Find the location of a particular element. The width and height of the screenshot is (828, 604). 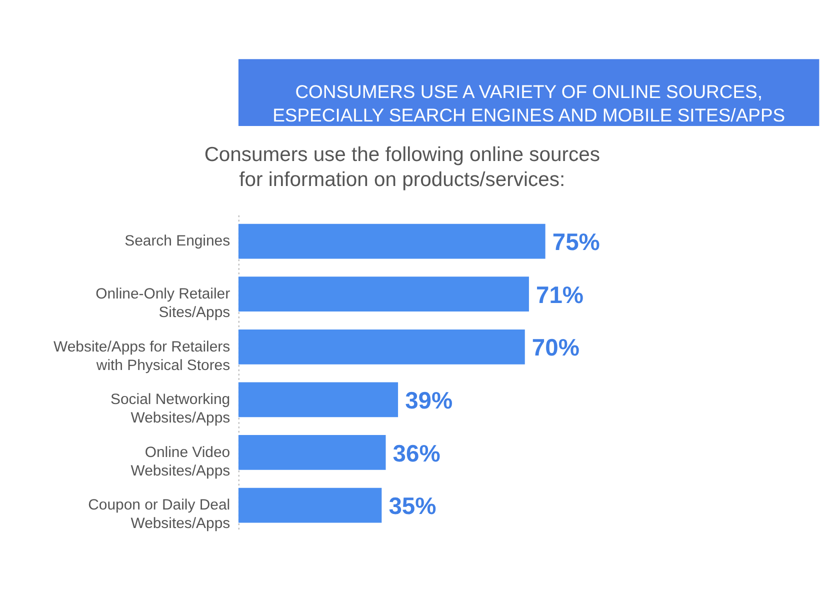

data-label: 39% is located at coordinates (429, 400).